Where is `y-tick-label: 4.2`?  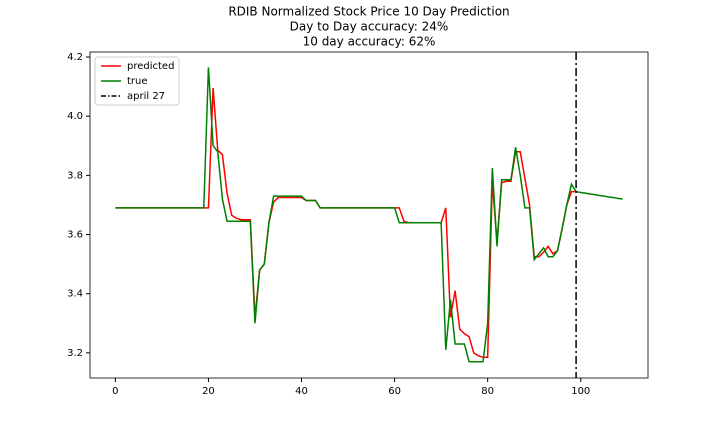 y-tick-label: 4.2 is located at coordinates (75, 57).